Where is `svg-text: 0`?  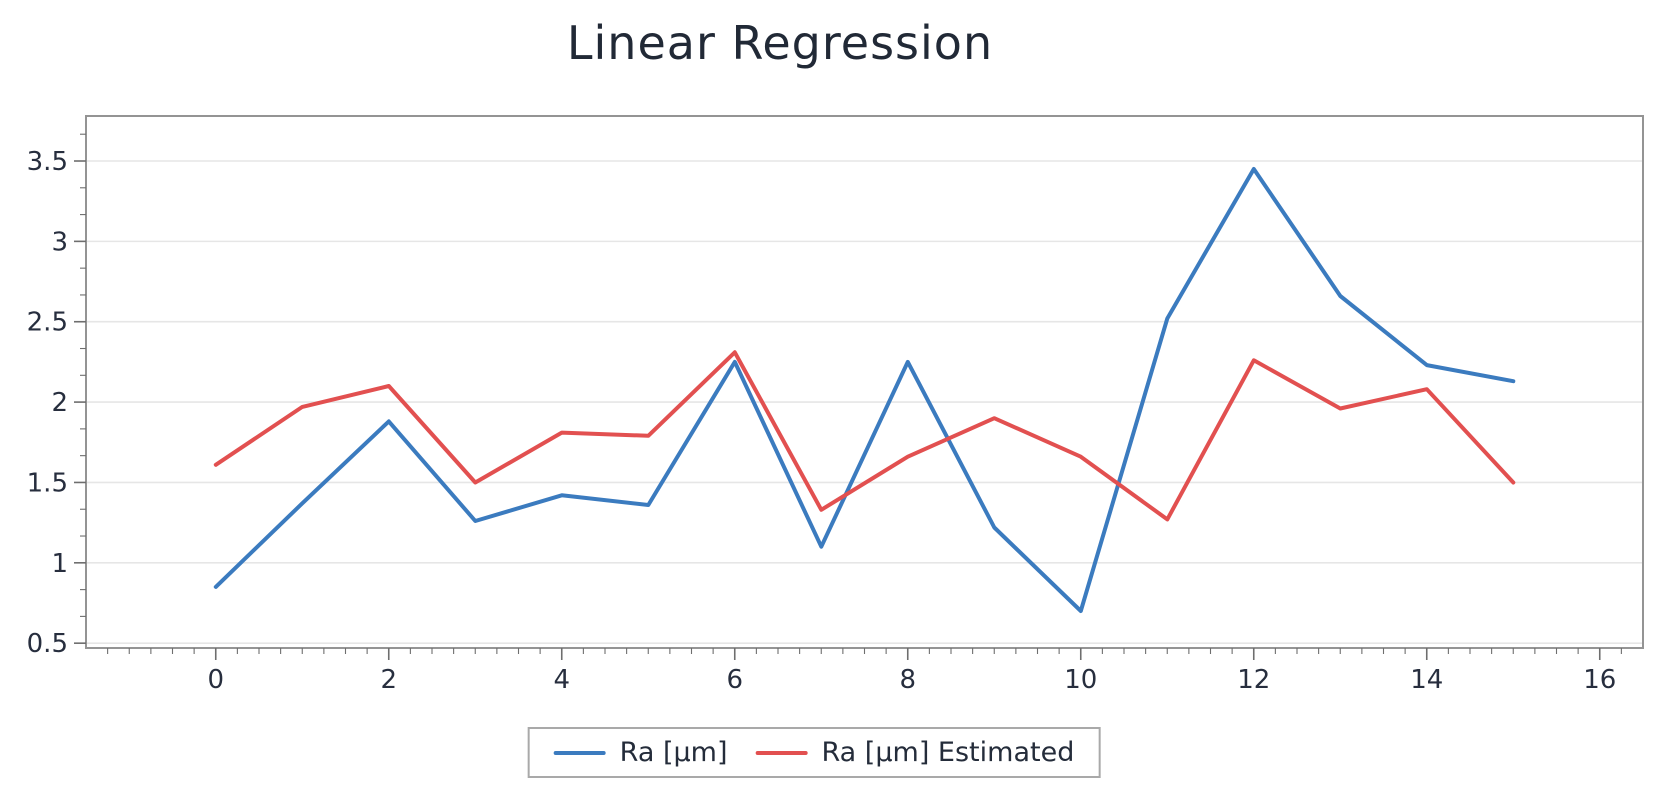 svg-text: 0 is located at coordinates (215, 680).